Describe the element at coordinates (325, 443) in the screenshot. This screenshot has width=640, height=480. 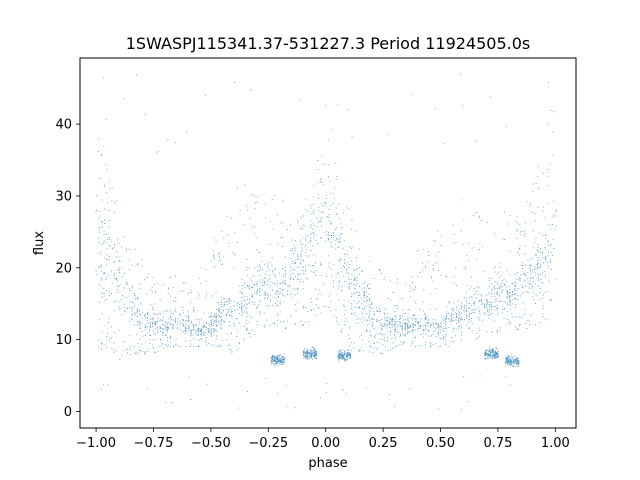
I see `x-tick-label: 0.00` at that location.